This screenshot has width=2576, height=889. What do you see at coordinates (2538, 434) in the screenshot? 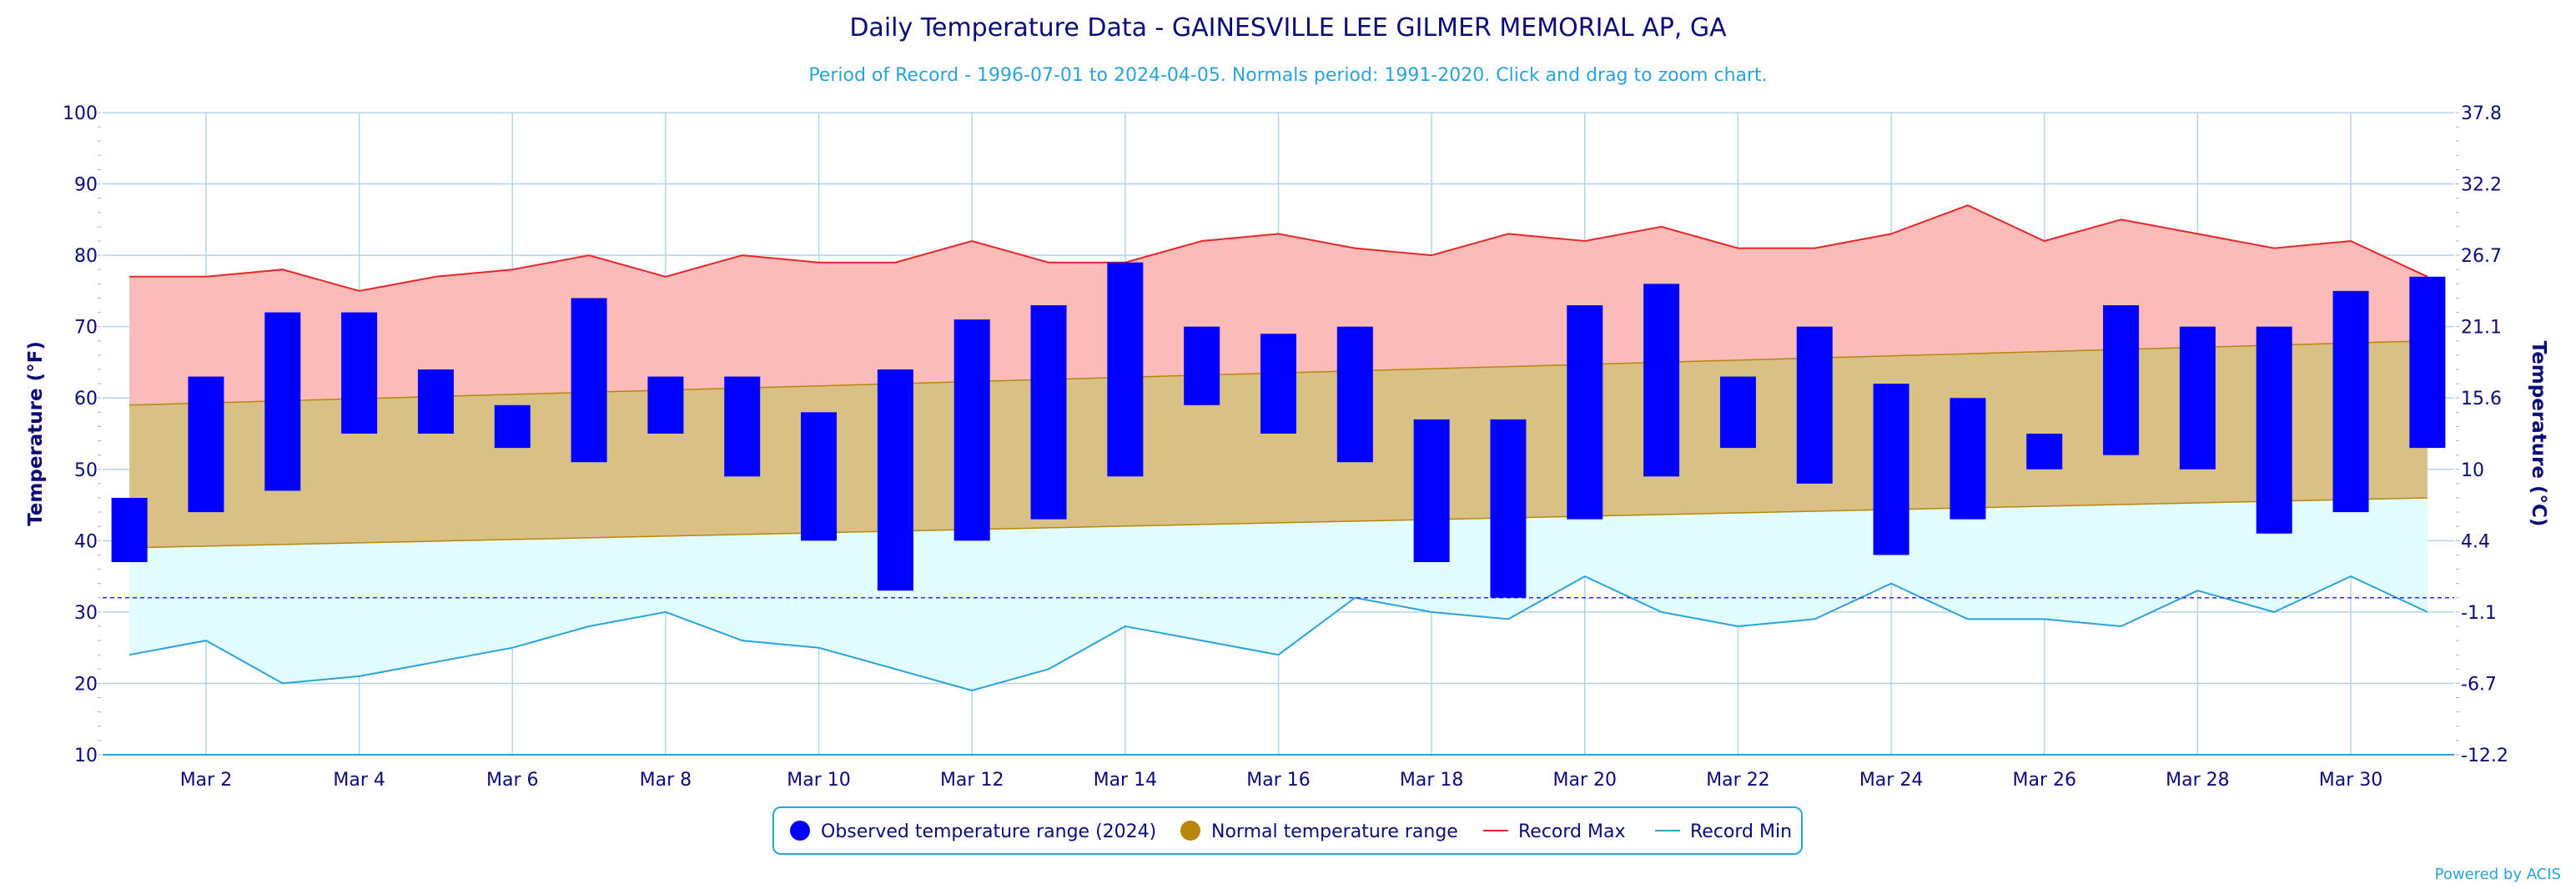
I see `y-axis-title-right: Temperature (°C)` at bounding box center [2538, 434].